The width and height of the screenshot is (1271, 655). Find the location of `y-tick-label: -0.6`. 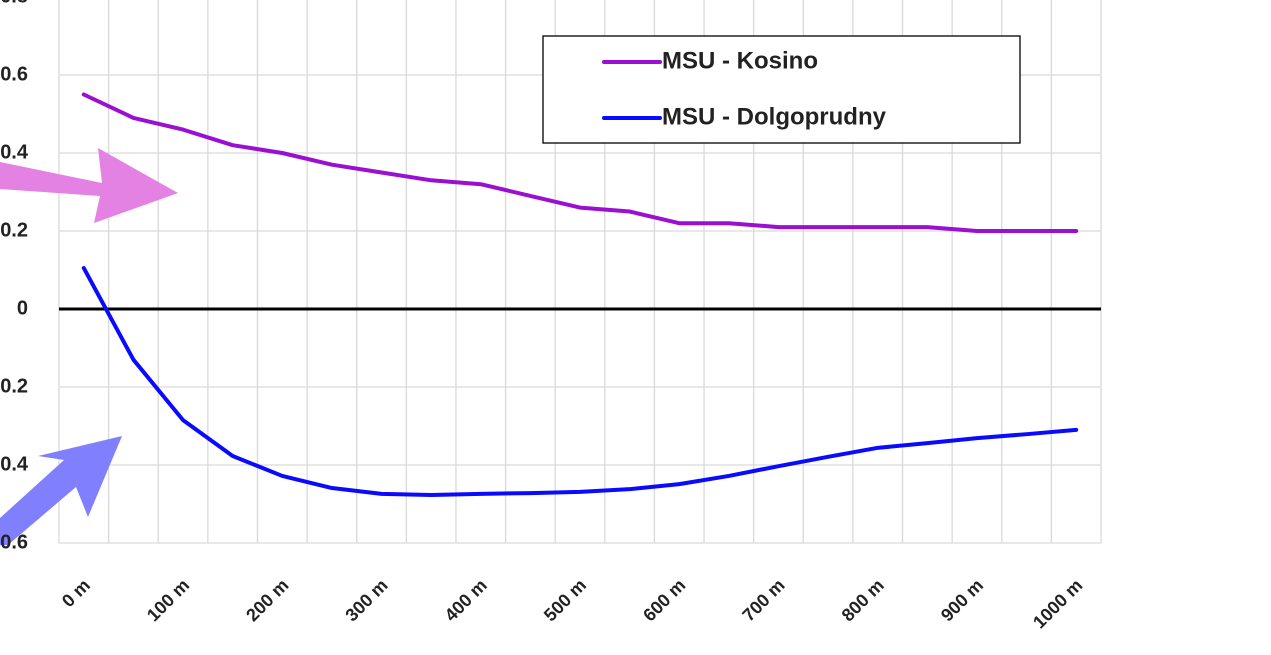

y-tick-label: -0.6 is located at coordinates (14, 542).